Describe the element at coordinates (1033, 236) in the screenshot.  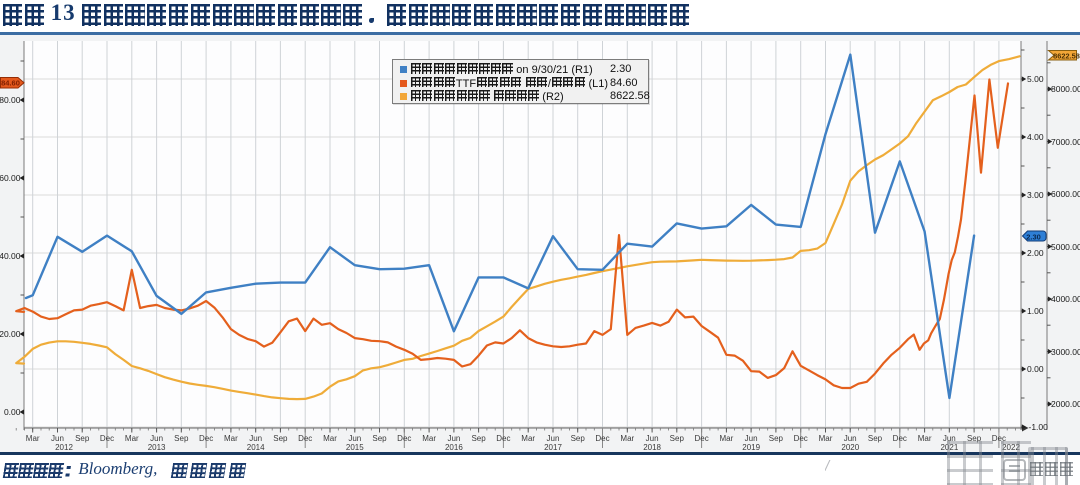
I see `svg-text: 2.30` at that location.